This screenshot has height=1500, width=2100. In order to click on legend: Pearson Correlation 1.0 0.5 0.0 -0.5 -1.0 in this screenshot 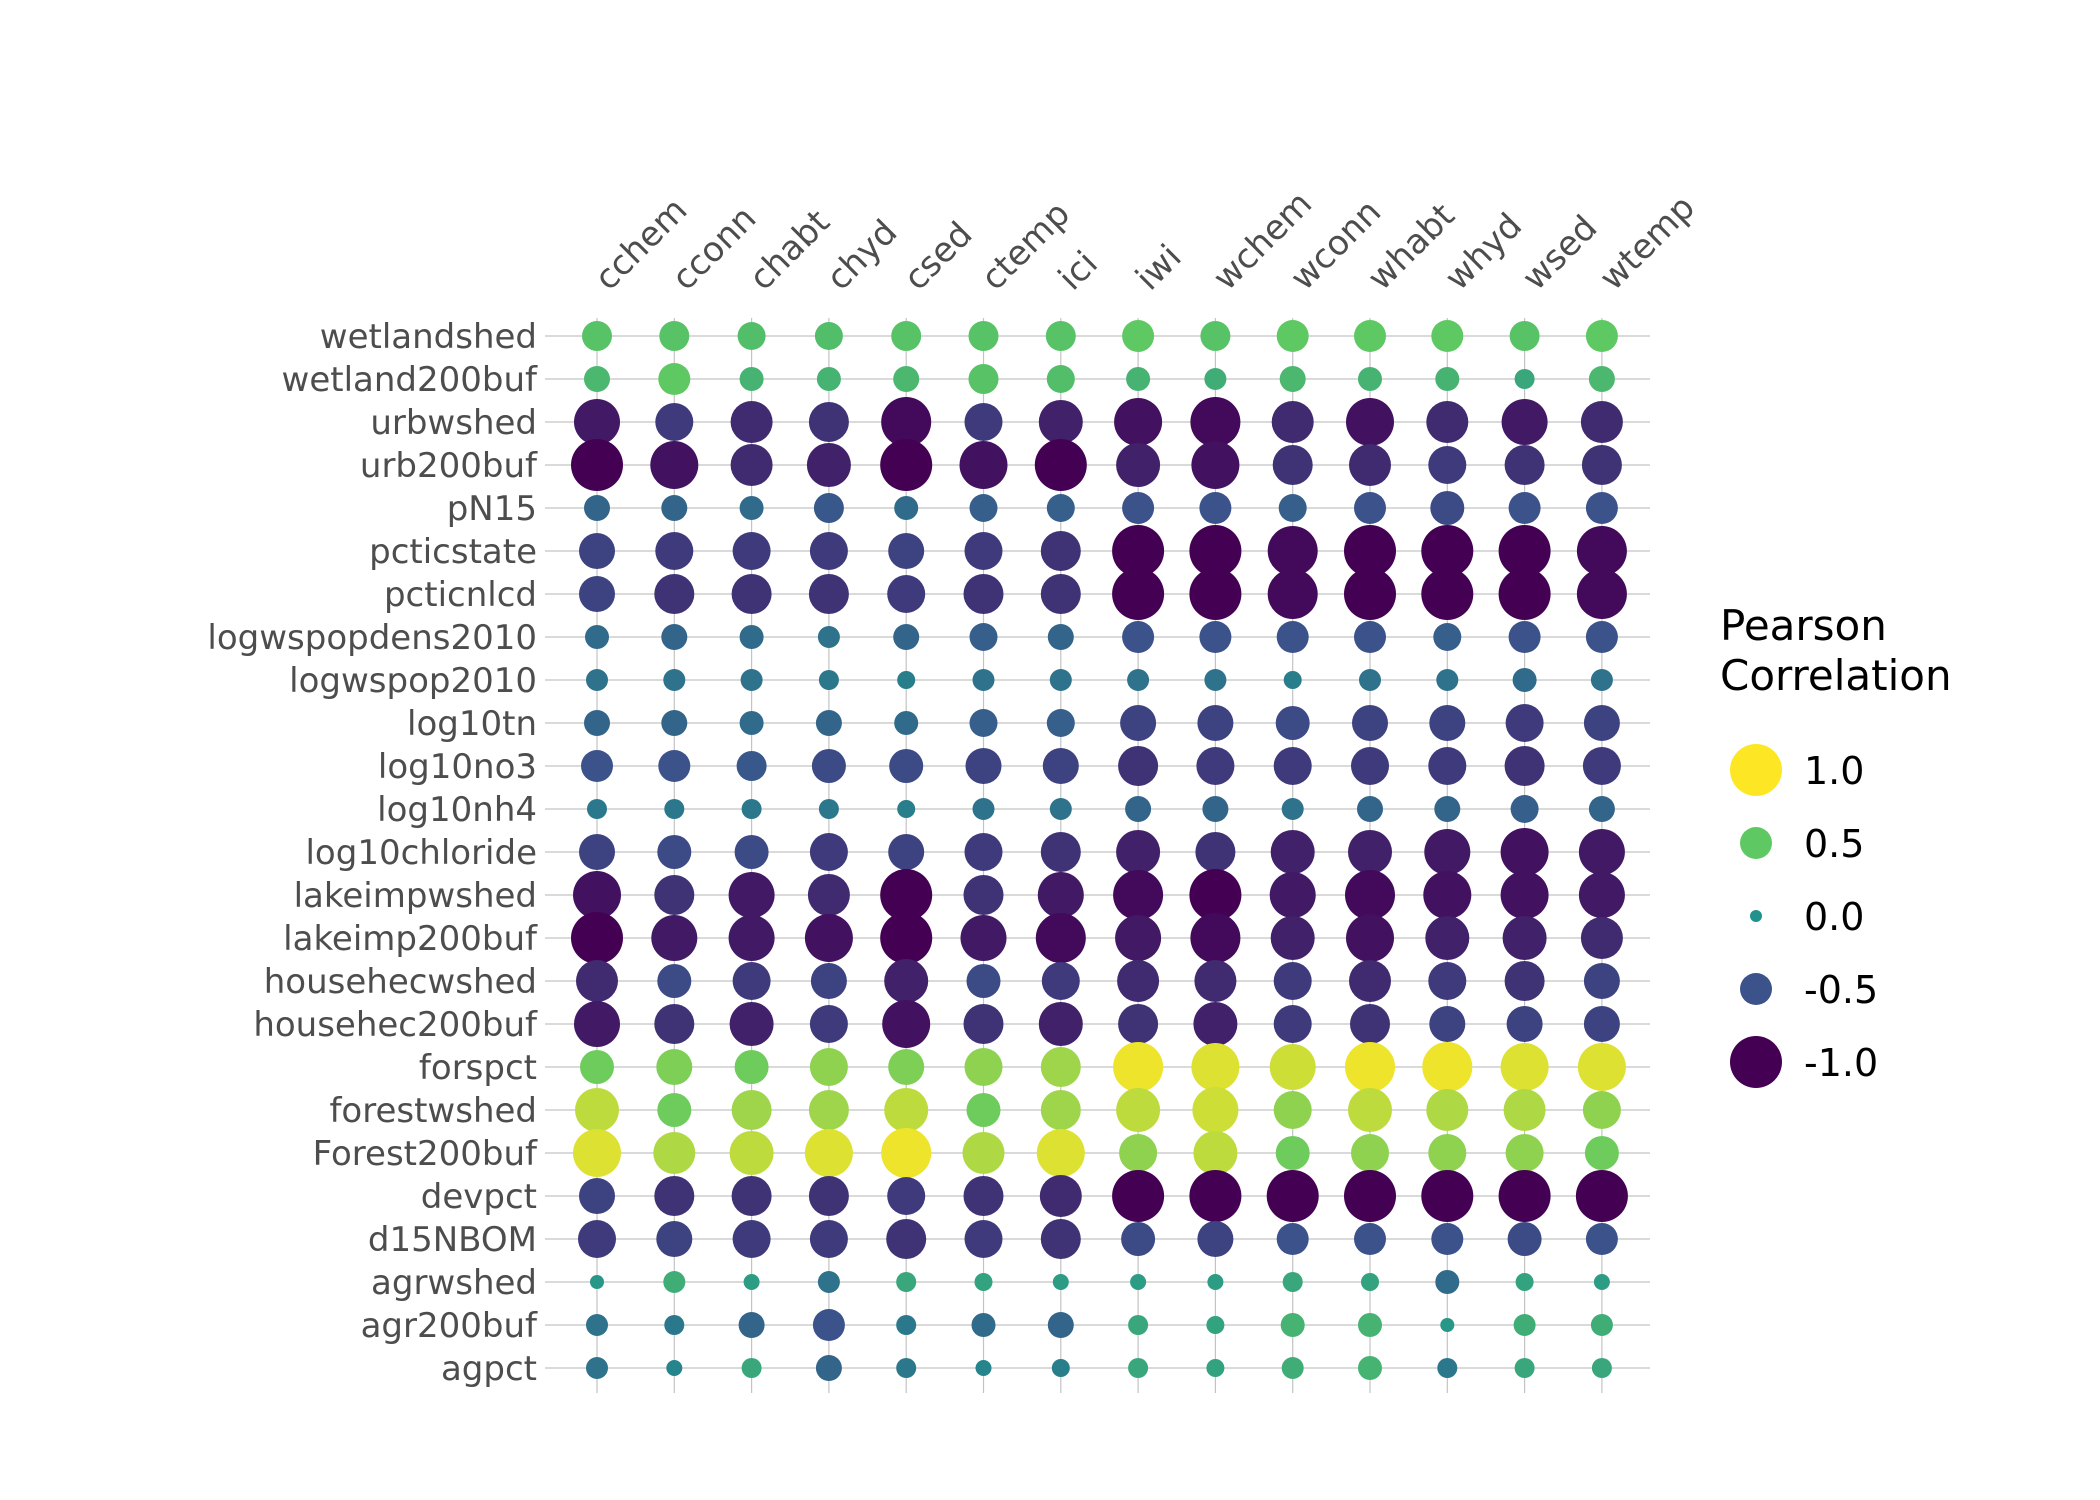, I will do `click(1836, 844)`.